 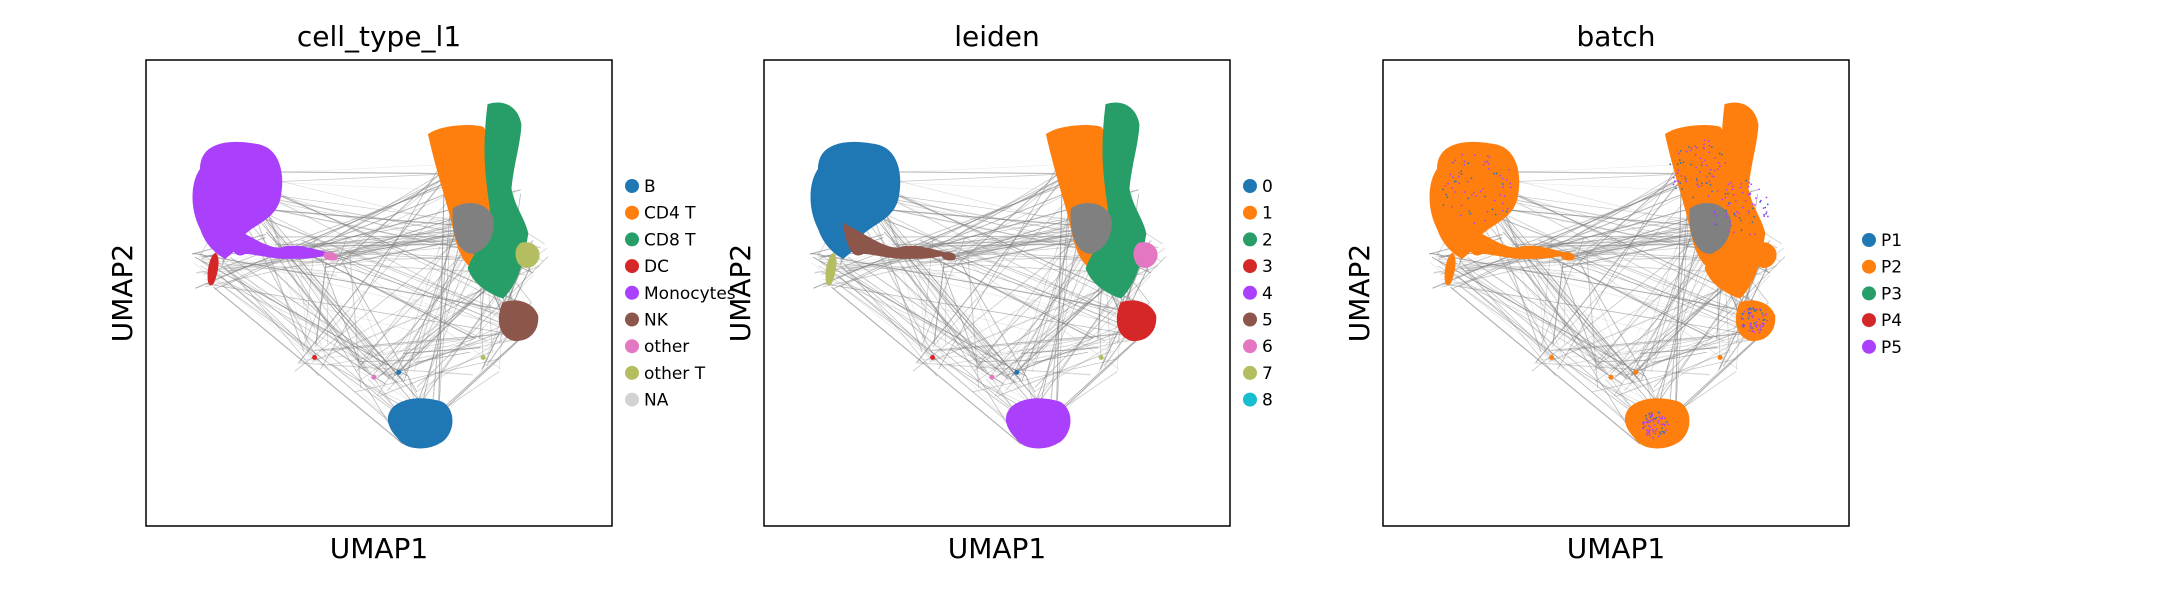 What do you see at coordinates (1710, 228) in the screenshot?
I see `cluster-grey` at bounding box center [1710, 228].